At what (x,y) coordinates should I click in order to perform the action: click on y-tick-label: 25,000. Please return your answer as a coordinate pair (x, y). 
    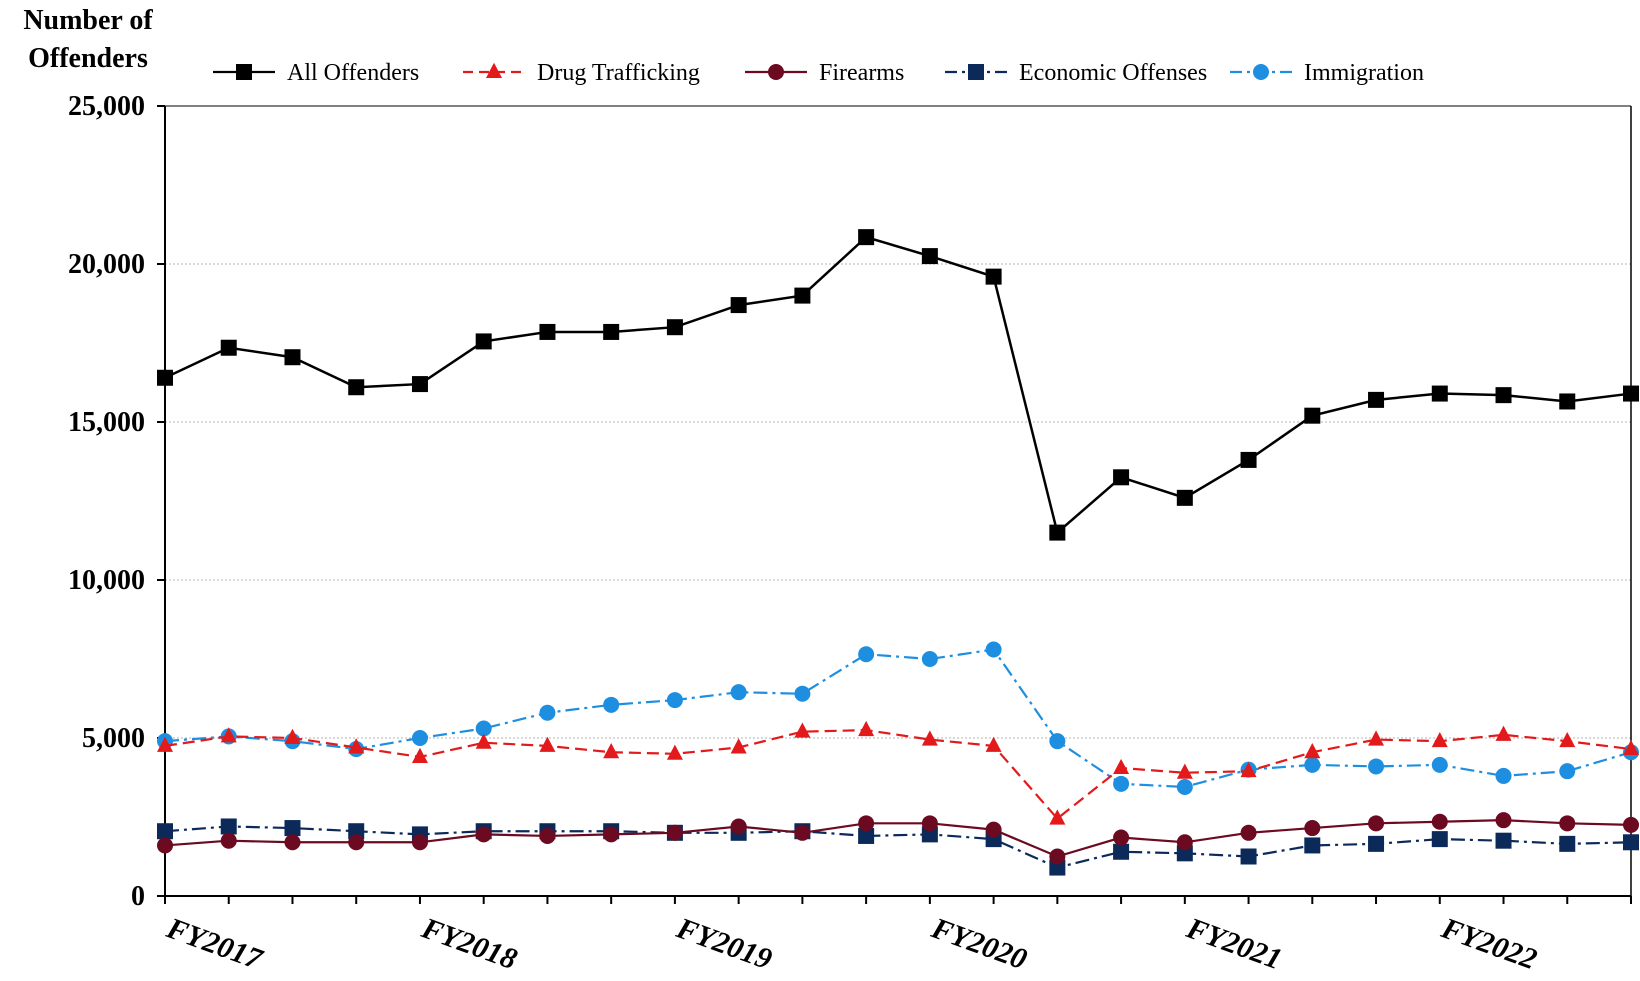
    Looking at the image, I should click on (106, 106).